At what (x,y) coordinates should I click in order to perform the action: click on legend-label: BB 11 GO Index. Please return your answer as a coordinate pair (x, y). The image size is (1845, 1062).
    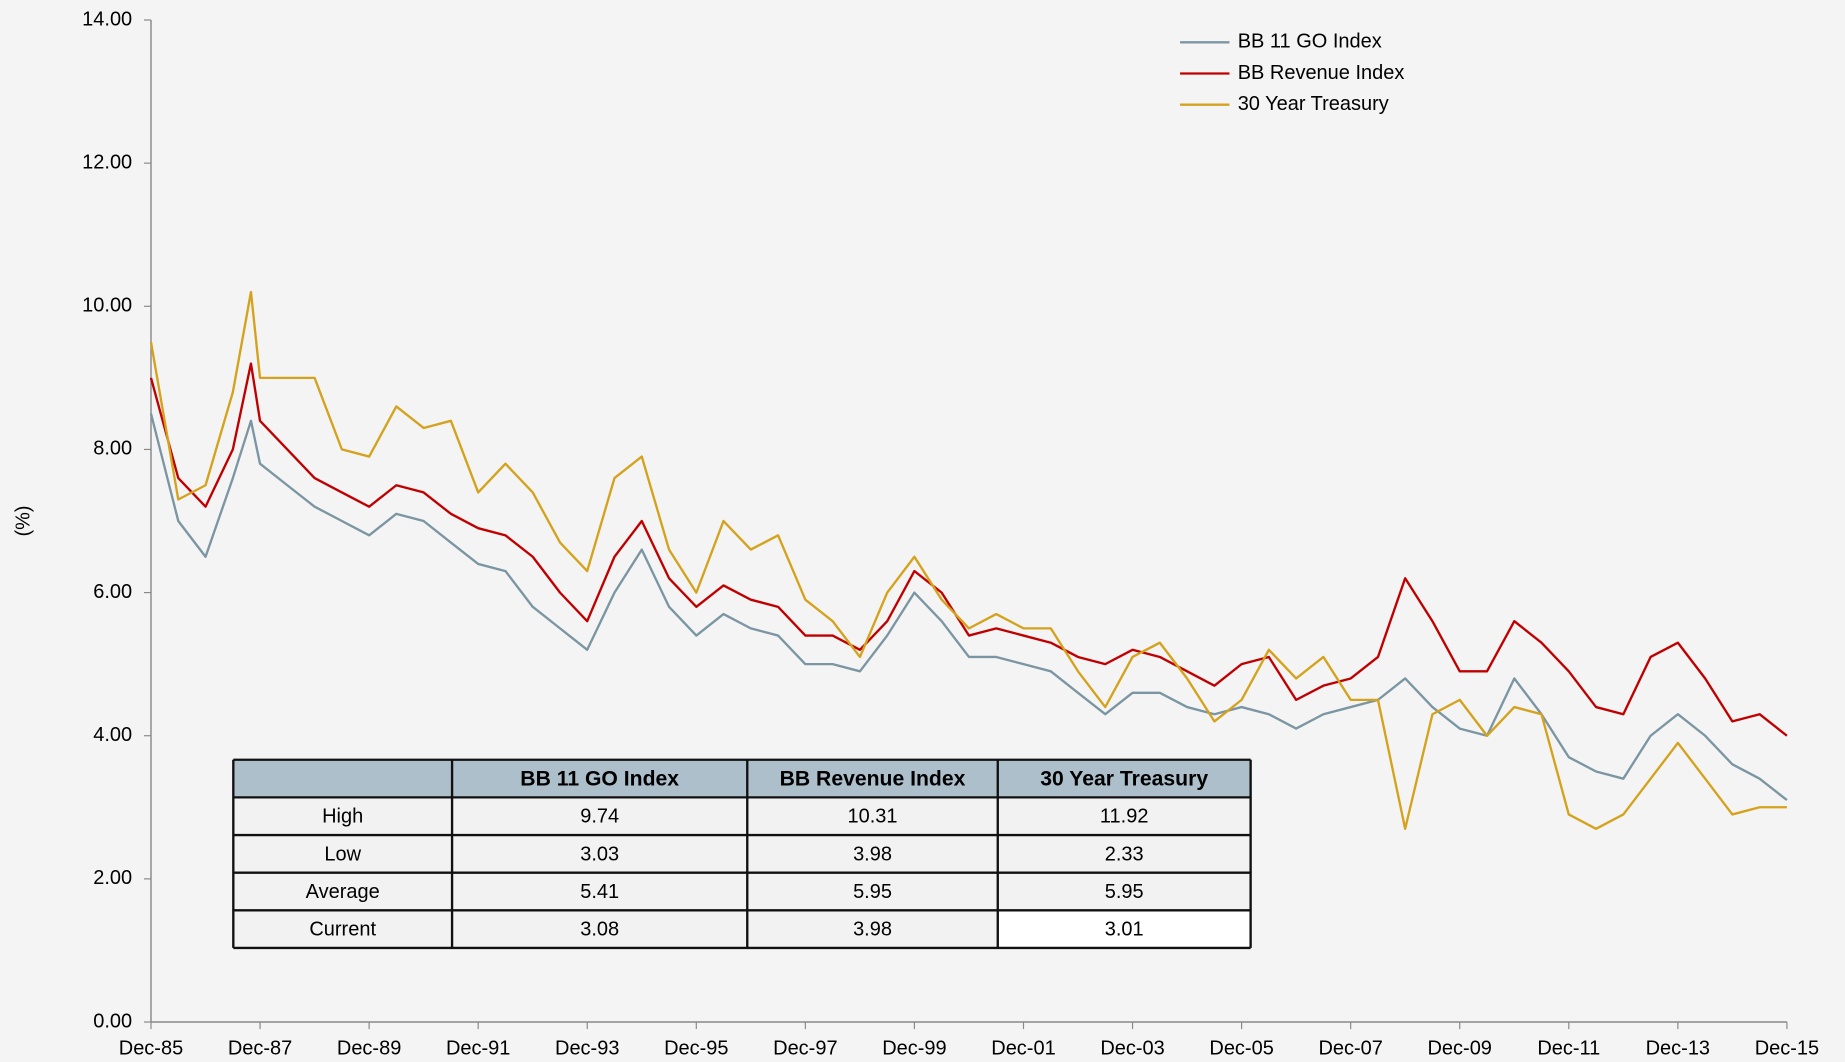
    Looking at the image, I should click on (1310, 42).